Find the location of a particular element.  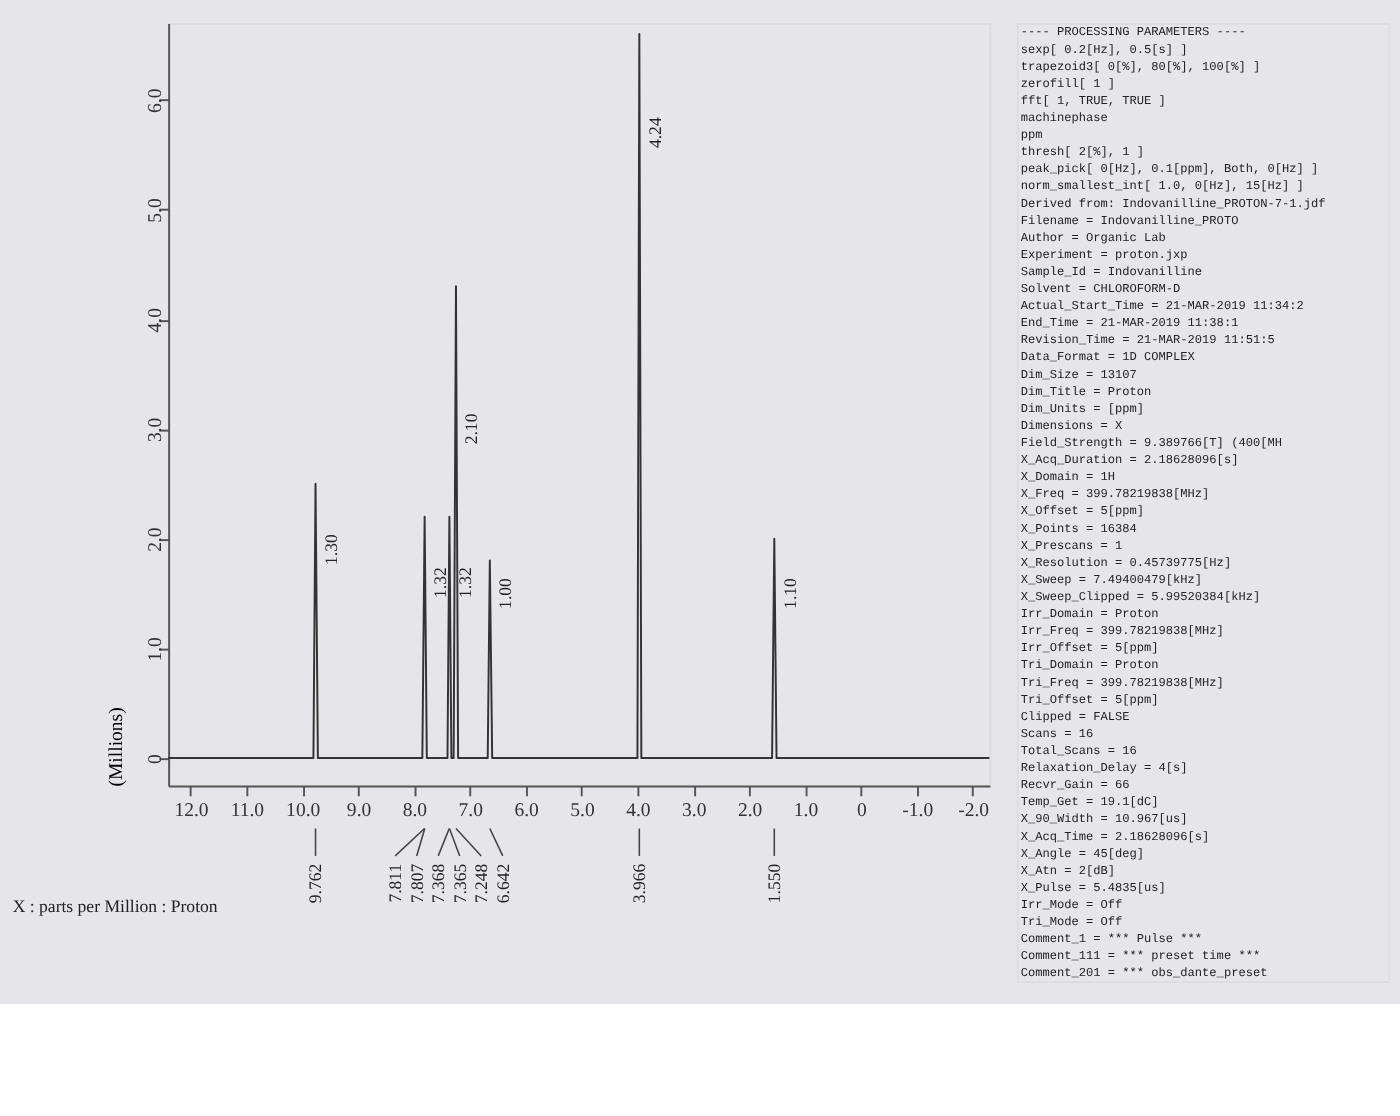

annotation: 7.365 is located at coordinates (459, 883).